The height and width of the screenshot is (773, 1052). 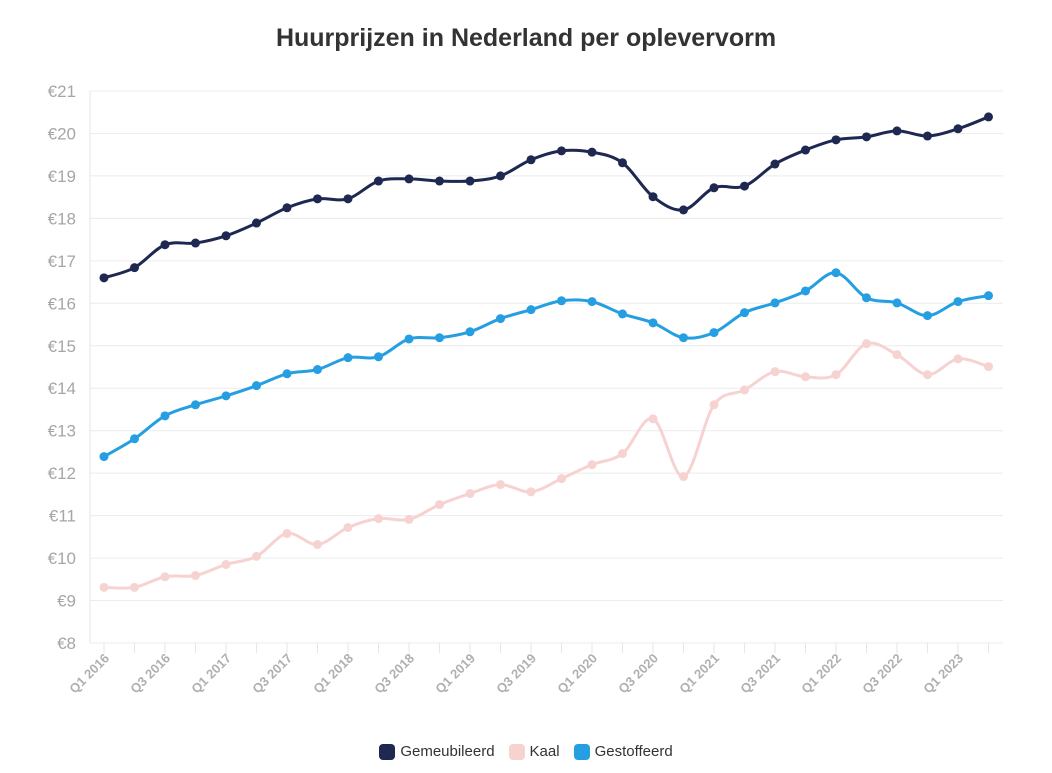 What do you see at coordinates (62, 473) in the screenshot?
I see `y-tick-label: €12` at bounding box center [62, 473].